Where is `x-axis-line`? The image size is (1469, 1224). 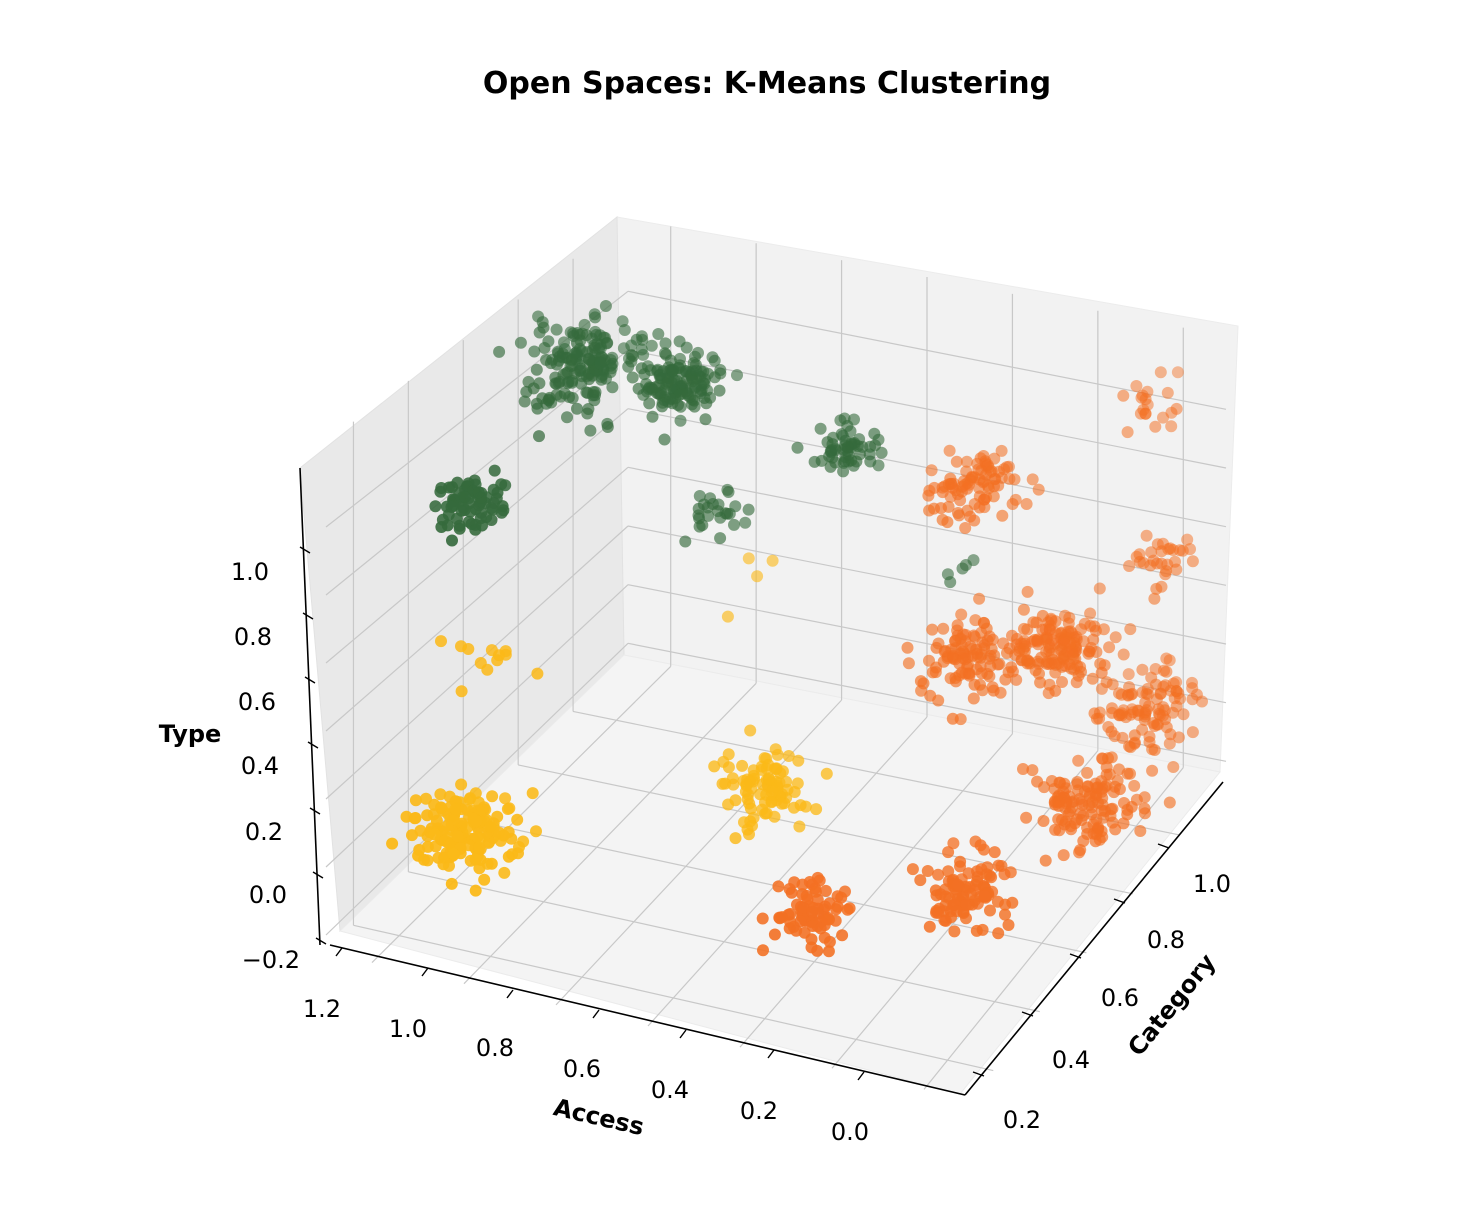 x-axis-line is located at coordinates (647, 1020).